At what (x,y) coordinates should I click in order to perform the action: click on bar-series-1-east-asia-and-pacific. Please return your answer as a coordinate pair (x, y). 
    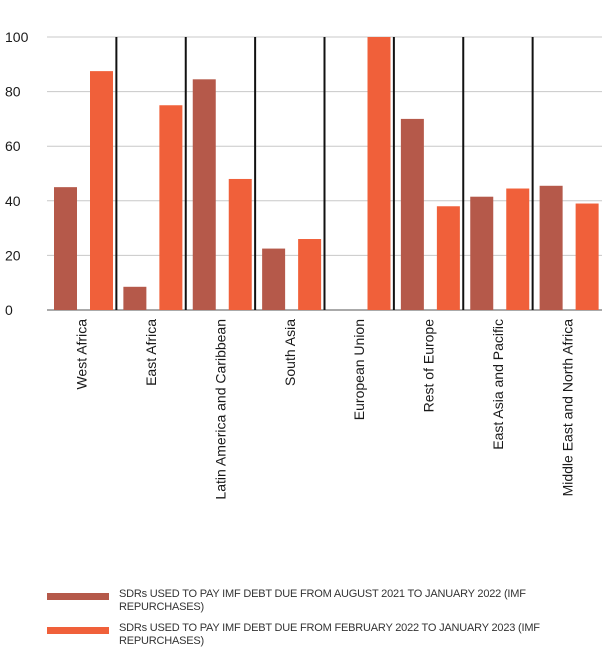
    Looking at the image, I should click on (482, 253).